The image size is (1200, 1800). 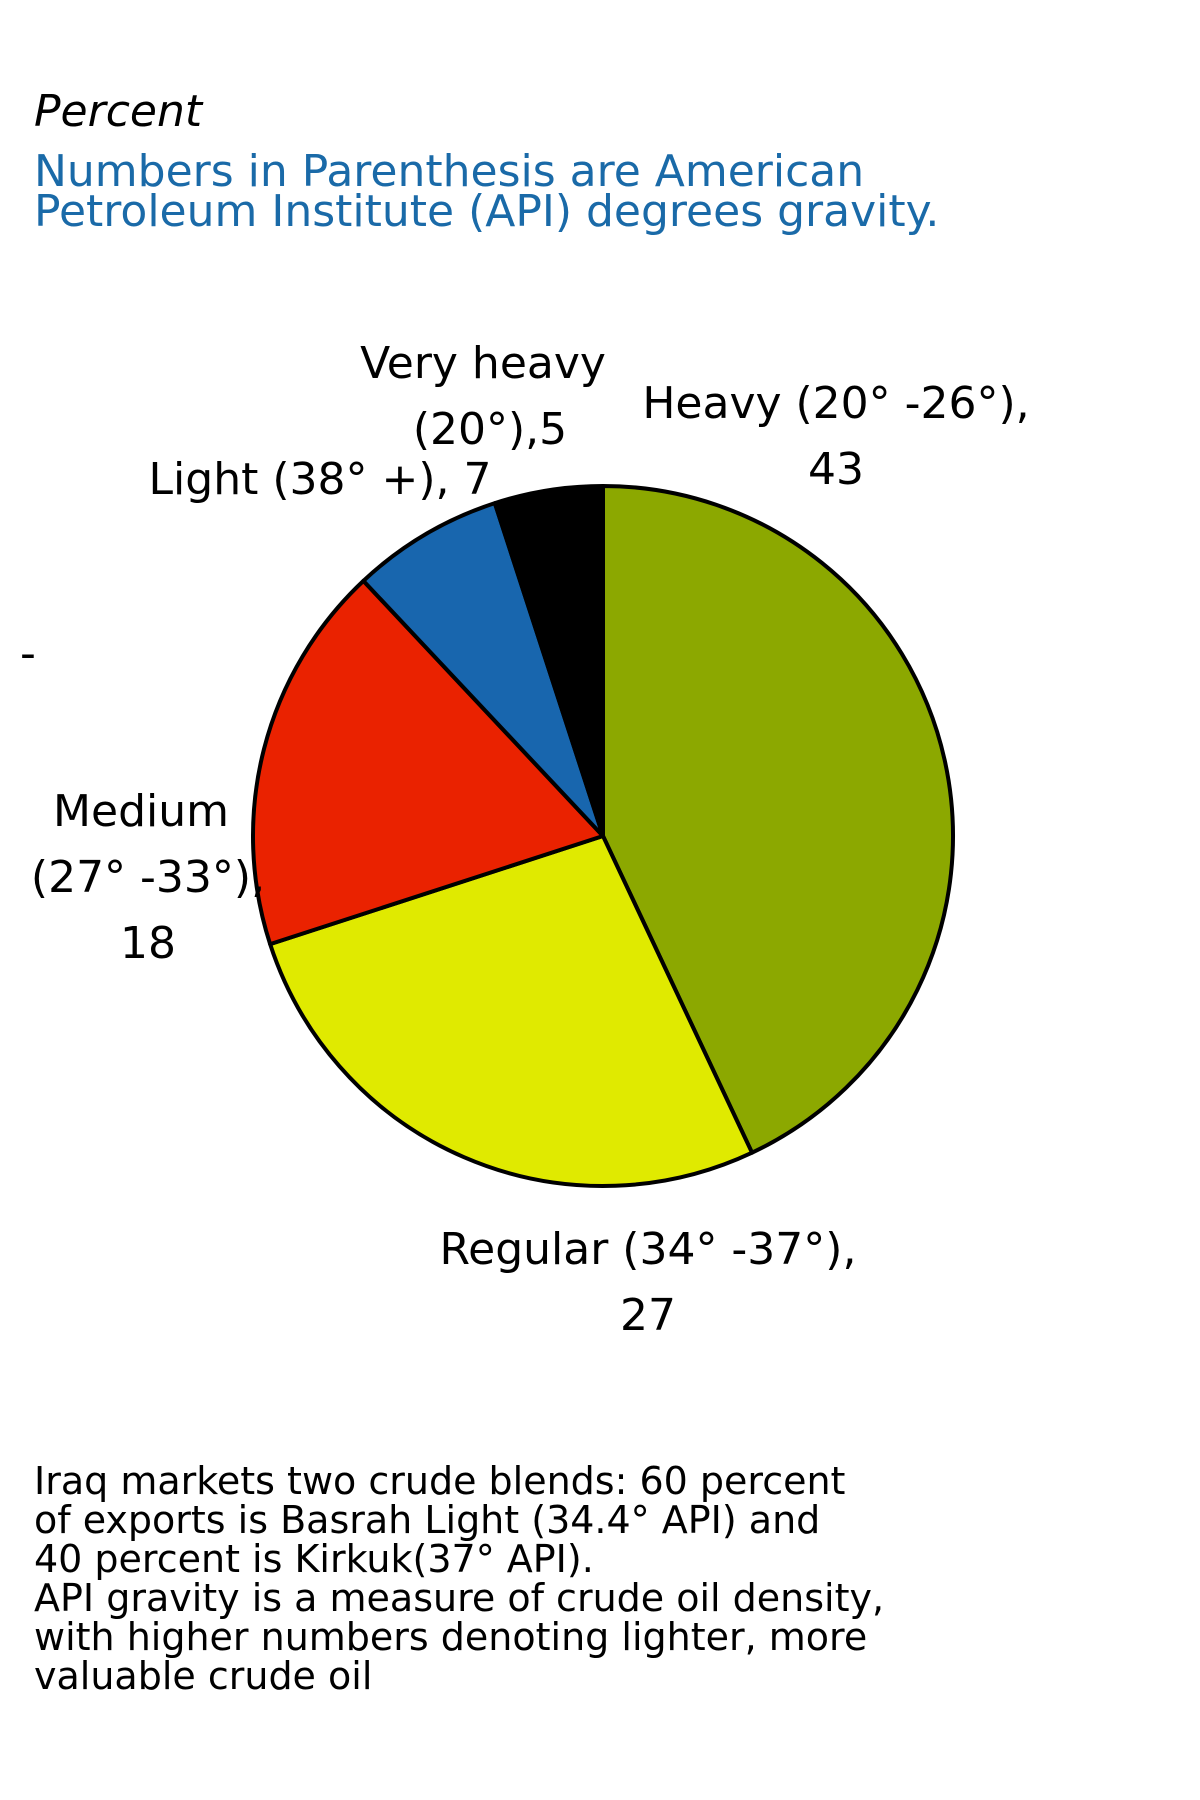 What do you see at coordinates (483, 363) in the screenshot?
I see `slice-label-very-heavy-line1: Very heavy` at bounding box center [483, 363].